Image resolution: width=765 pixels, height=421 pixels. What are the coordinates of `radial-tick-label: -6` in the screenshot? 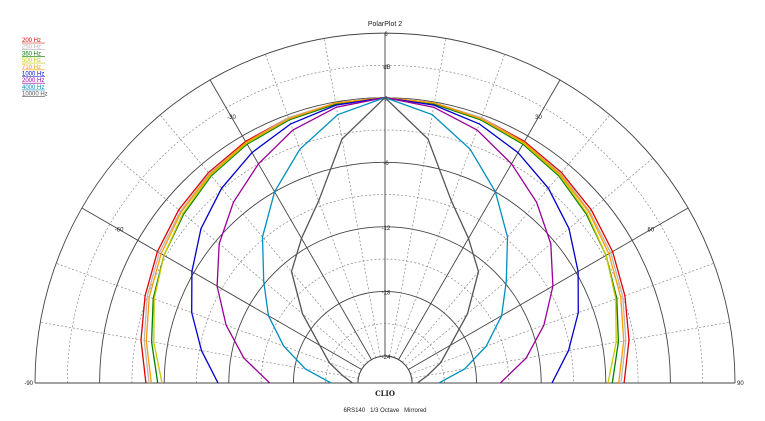 It's located at (386, 164).